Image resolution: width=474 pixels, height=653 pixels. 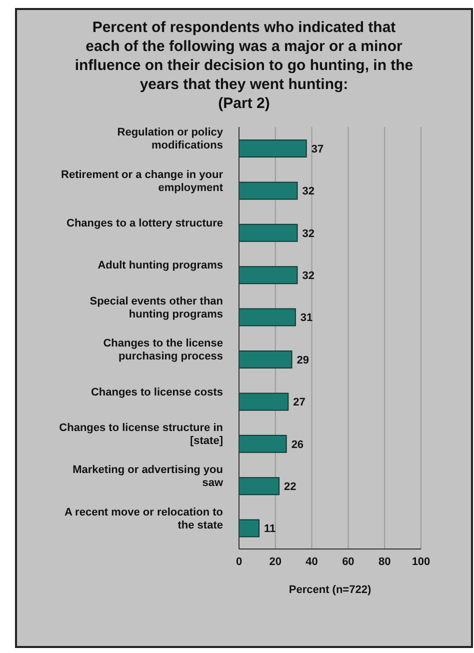 I want to click on y-tick-label: Marketing or advertising you saw, so click(x=148, y=477).